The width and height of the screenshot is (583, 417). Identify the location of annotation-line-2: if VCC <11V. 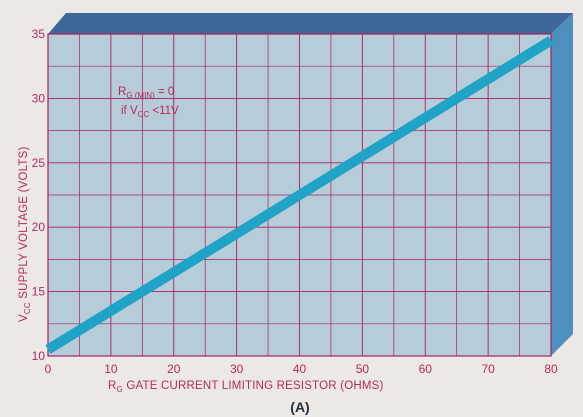
(150, 112).